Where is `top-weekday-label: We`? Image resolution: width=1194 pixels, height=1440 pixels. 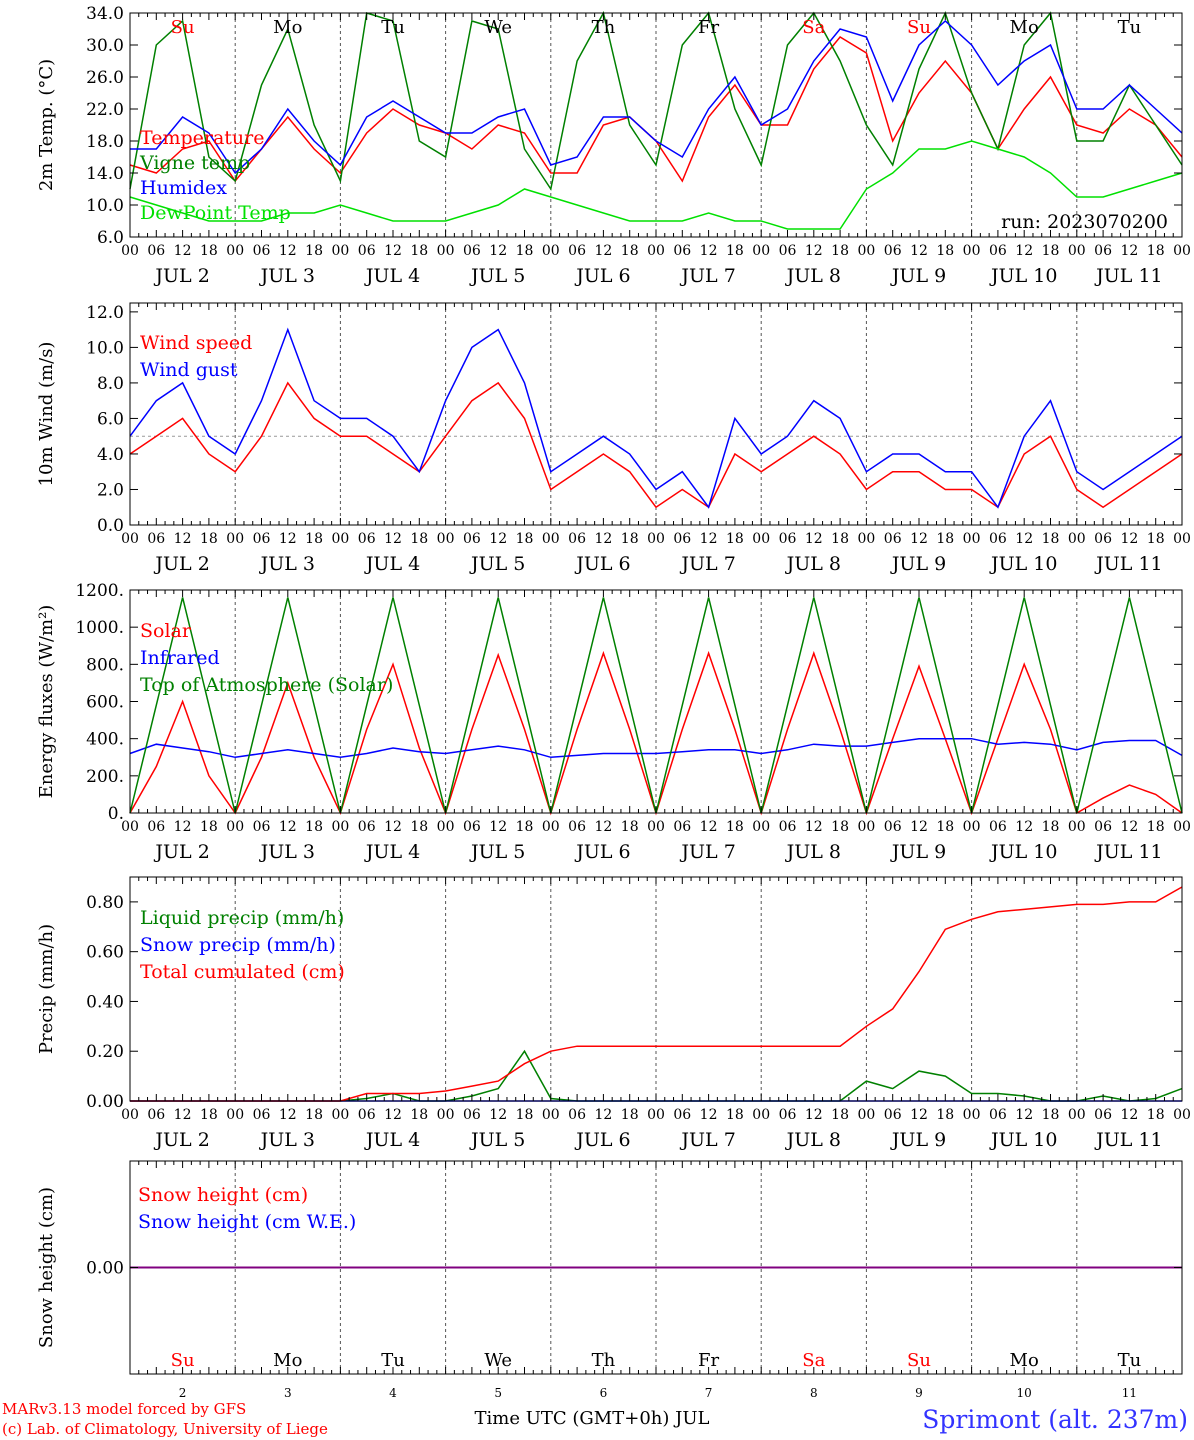 top-weekday-label: We is located at coordinates (498, 27).